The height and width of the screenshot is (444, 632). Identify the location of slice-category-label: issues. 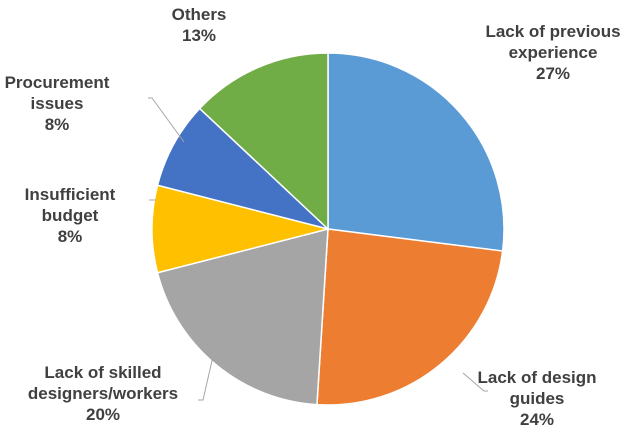
(57, 103).